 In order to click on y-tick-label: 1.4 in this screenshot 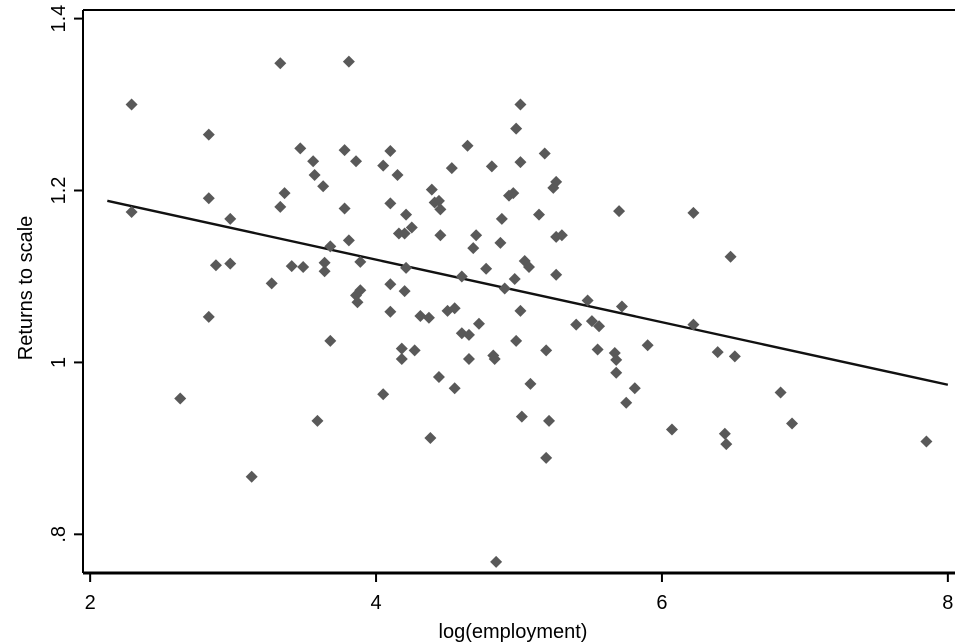, I will do `click(59, 19)`.